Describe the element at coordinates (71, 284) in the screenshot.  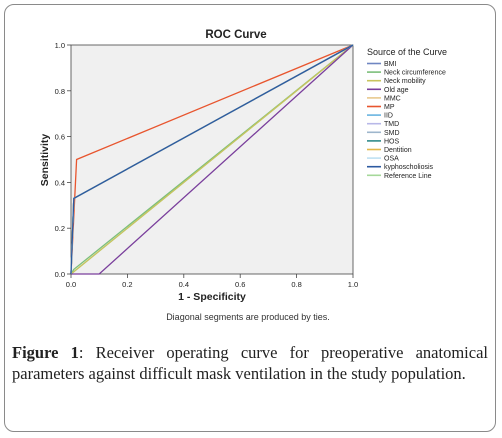
I see `x-tick-label: 0.0` at that location.